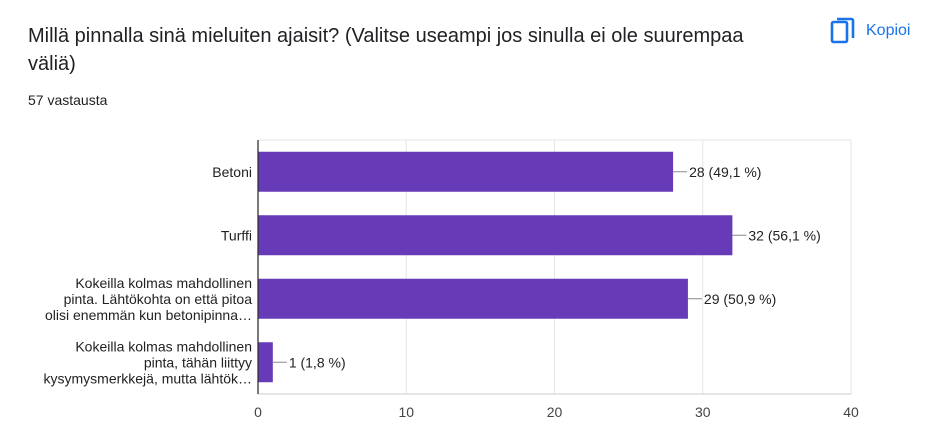 This screenshot has height=436, width=947. I want to click on category-label: Turffi, so click(236, 235).